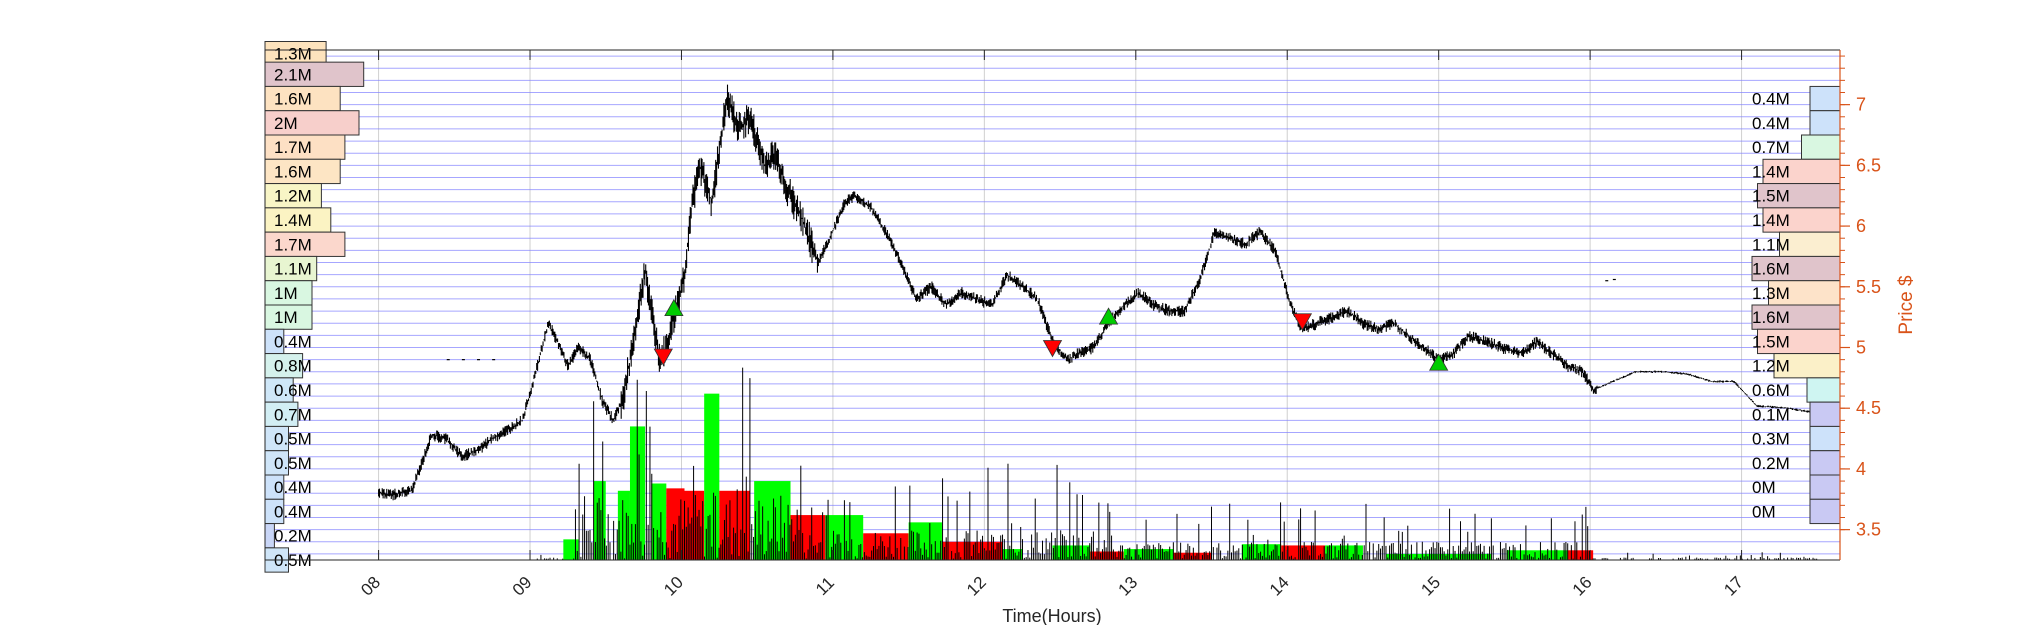  I want to click on volume-profile-label: 0.7M, so click(293, 414).